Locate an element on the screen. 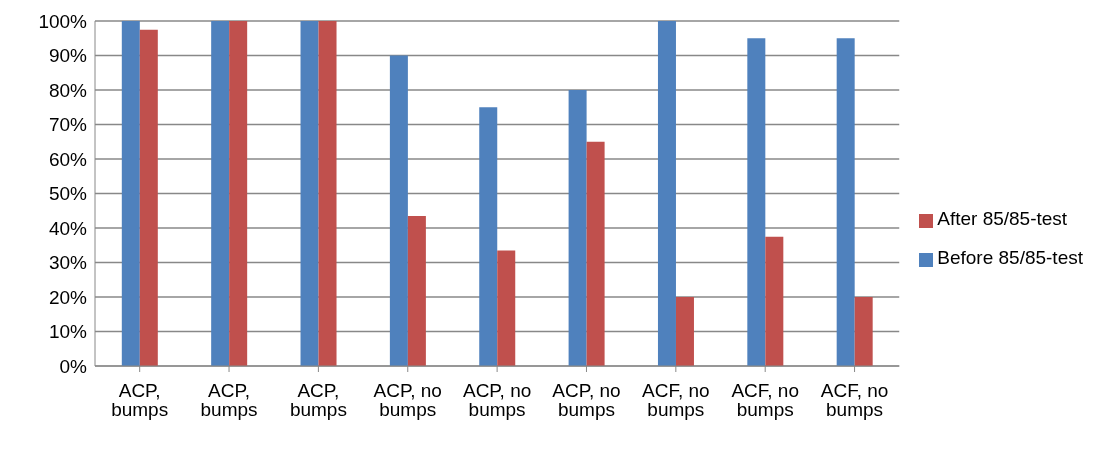  y-tick-label: 0% is located at coordinates (73, 366).